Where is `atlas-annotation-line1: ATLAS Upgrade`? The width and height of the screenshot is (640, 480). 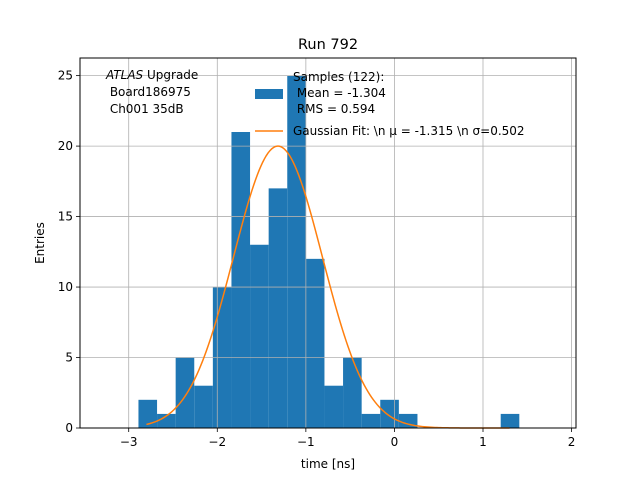
atlas-annotation-line1: ATLAS Upgrade is located at coordinates (151, 75).